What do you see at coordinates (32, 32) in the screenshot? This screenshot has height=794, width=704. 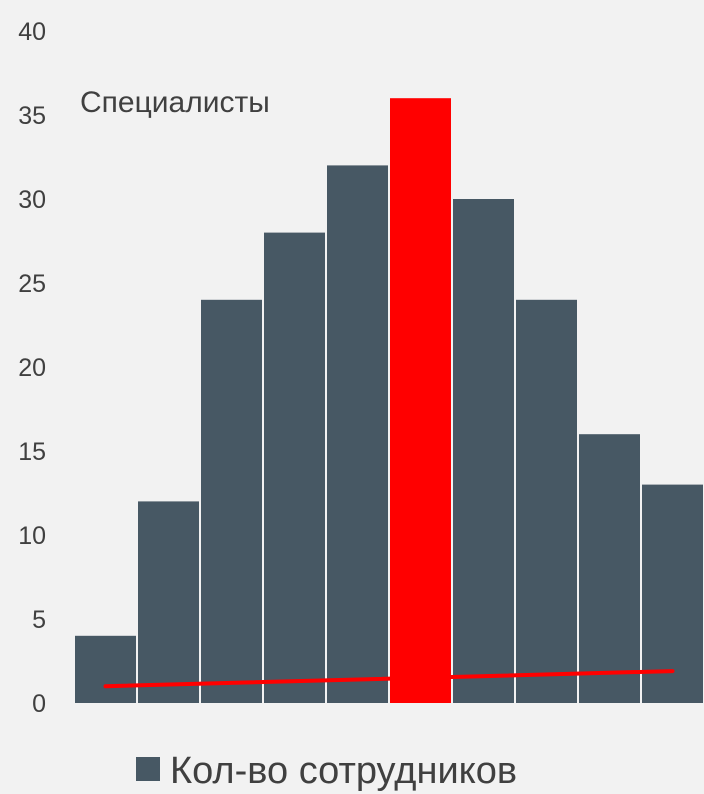 I see `y-tick-label: 40` at bounding box center [32, 32].